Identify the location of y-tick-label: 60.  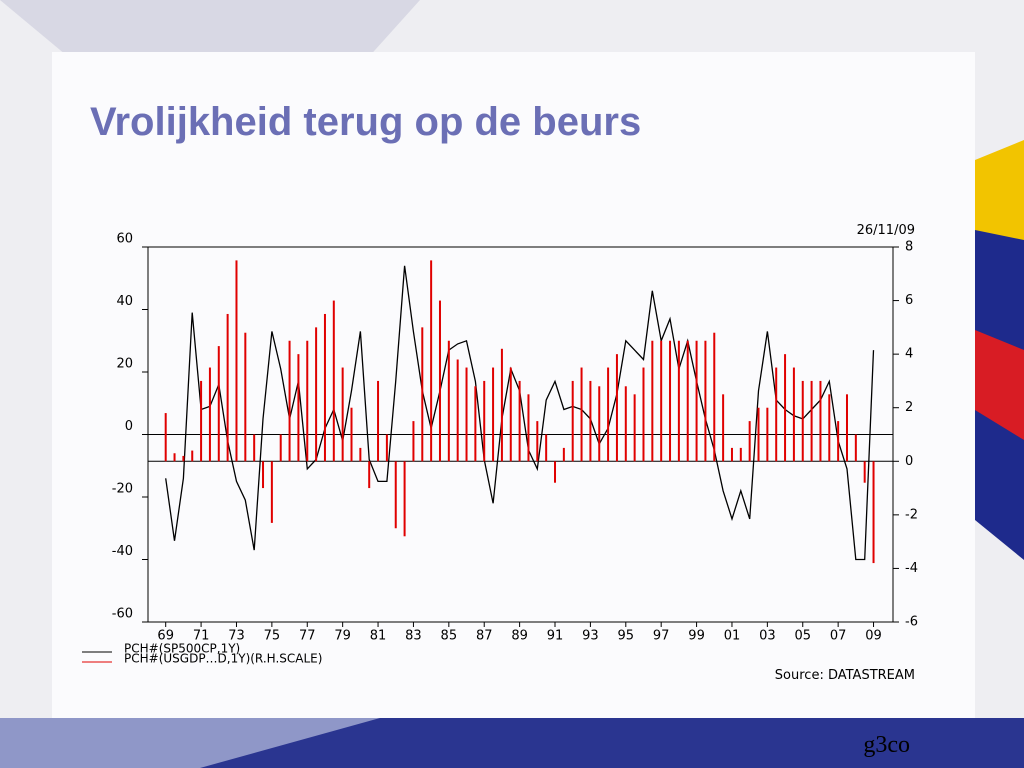
(124, 239).